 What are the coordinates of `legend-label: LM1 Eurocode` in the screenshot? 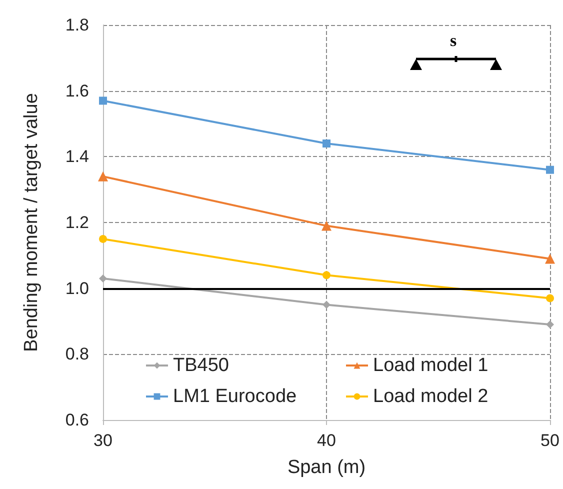 It's located at (235, 396).